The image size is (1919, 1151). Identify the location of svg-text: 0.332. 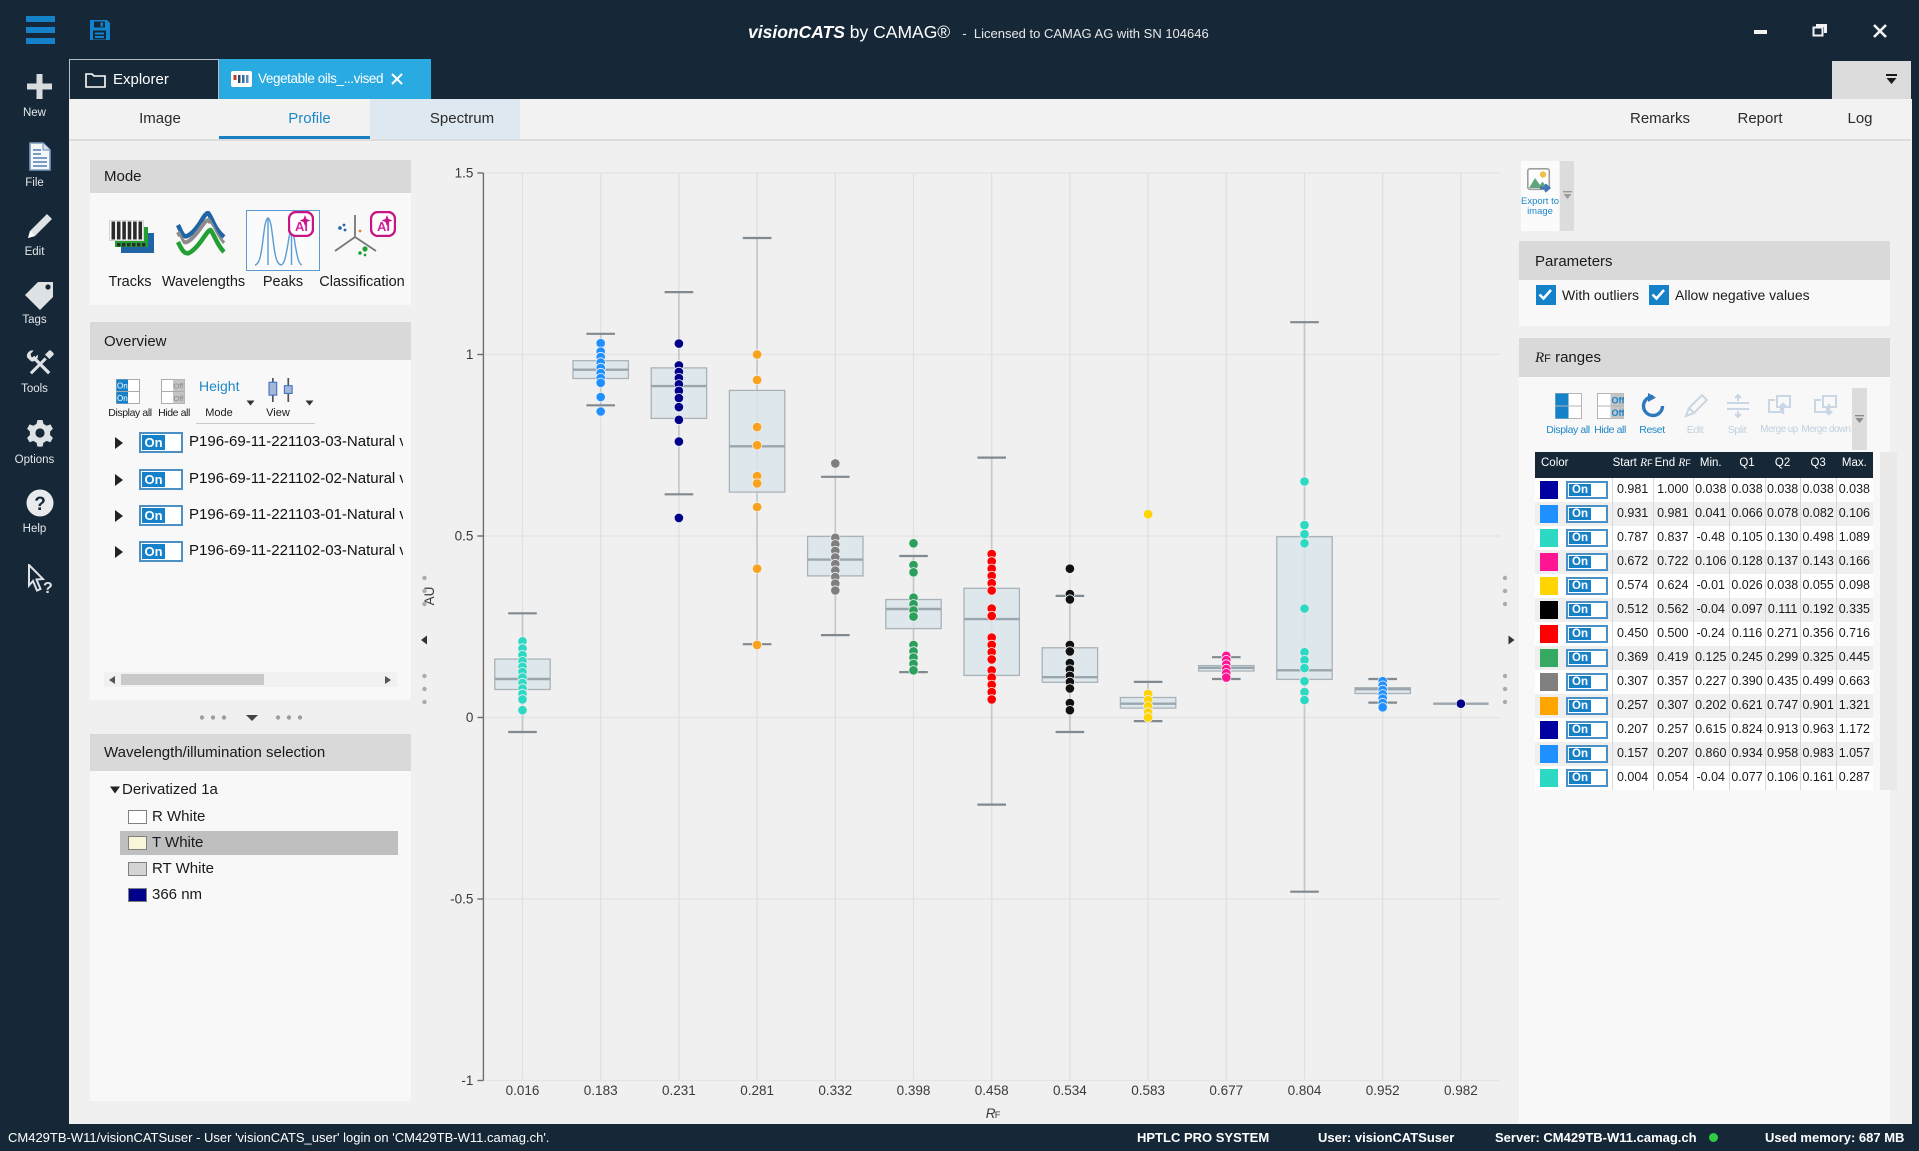
(835, 1090).